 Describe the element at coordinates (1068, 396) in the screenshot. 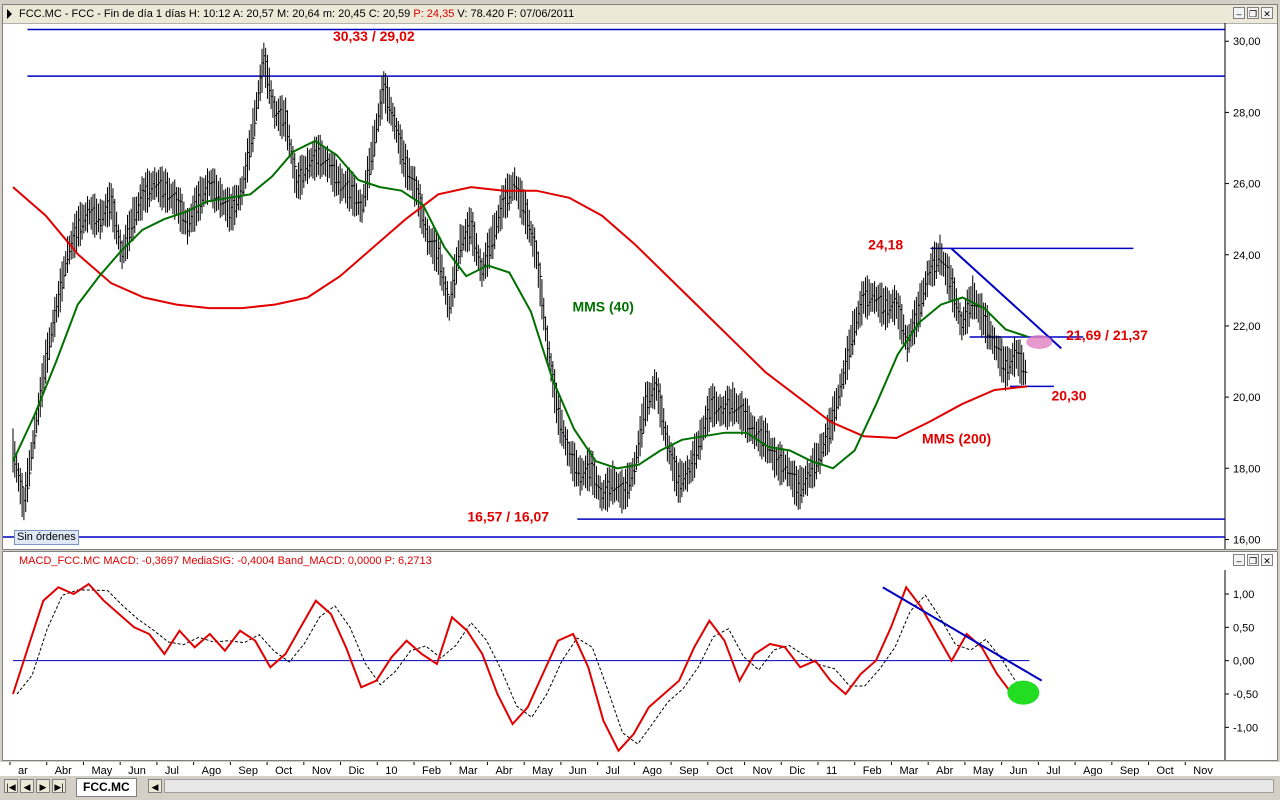

I see `price-annotation: 20,30` at that location.